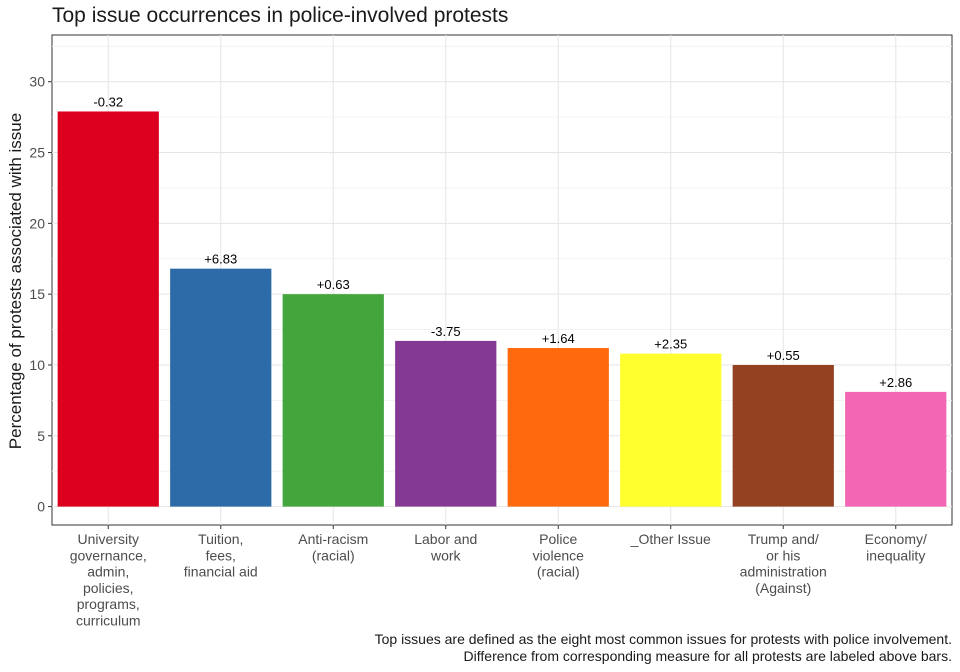  Describe the element at coordinates (41, 507) in the screenshot. I see `y-tick-label: 0` at that location.